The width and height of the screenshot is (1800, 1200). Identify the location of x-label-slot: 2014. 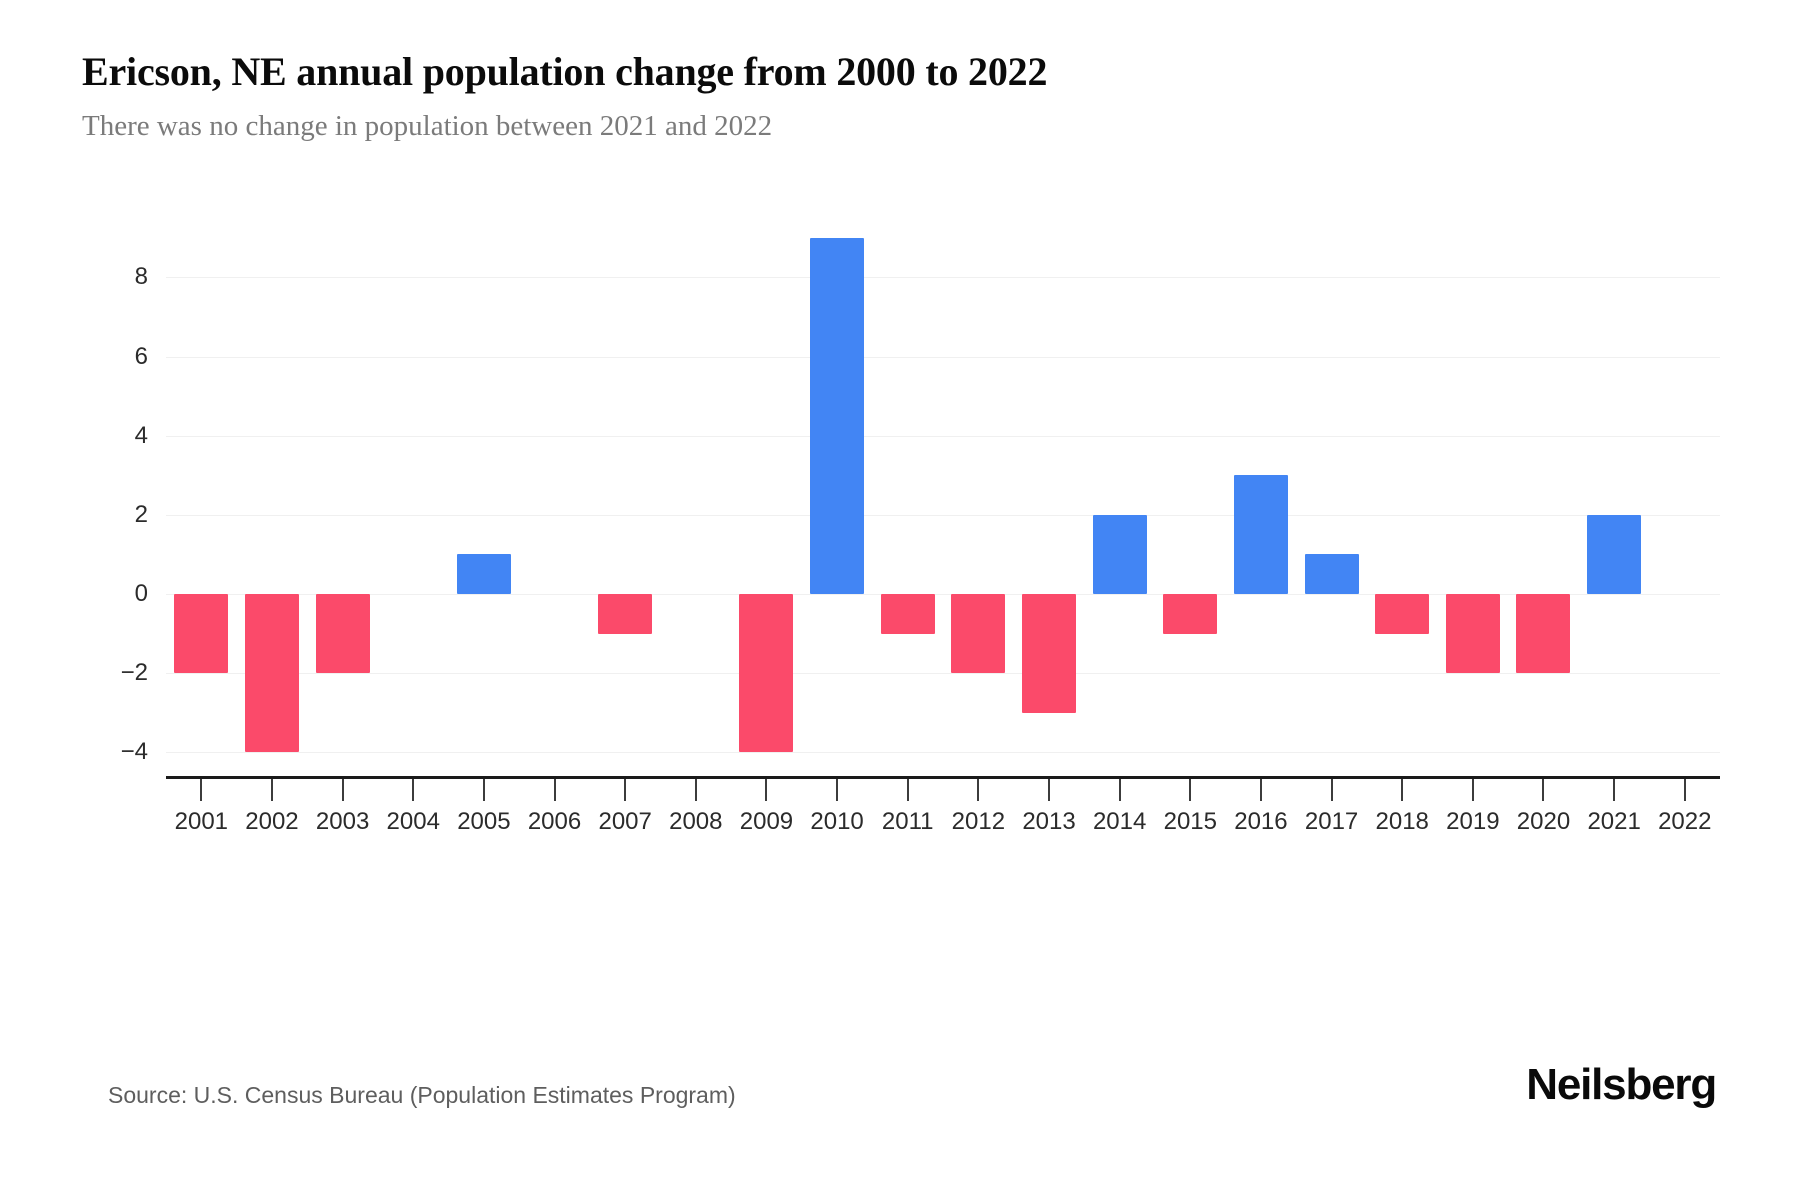
(1119, 822).